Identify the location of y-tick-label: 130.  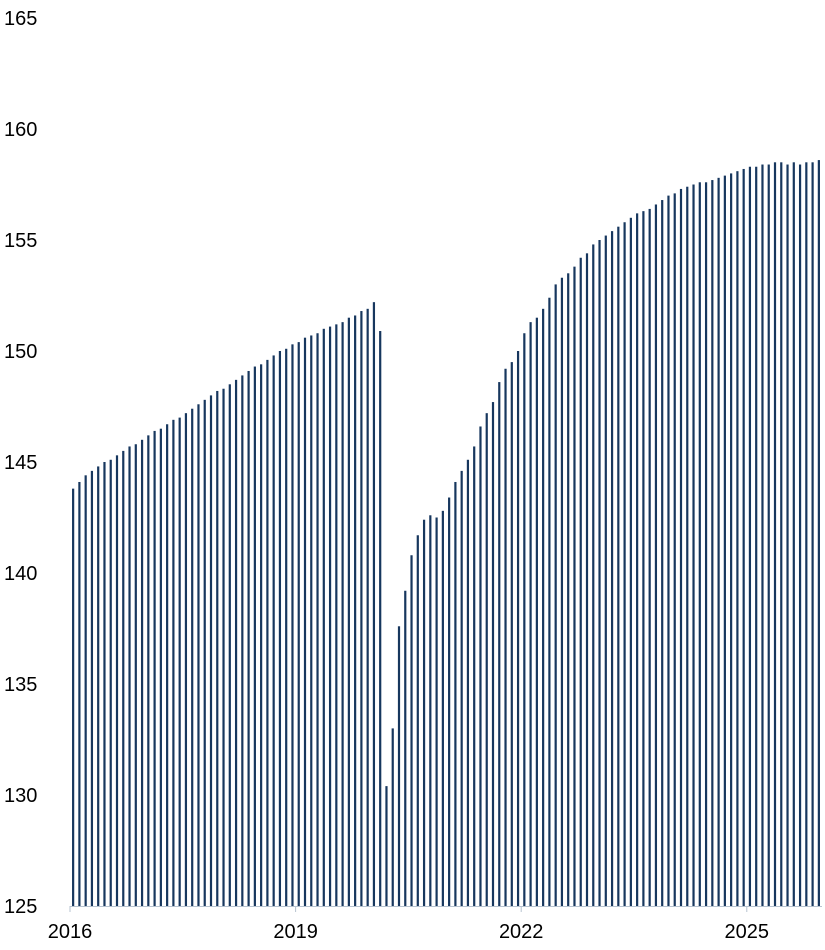
(20, 796).